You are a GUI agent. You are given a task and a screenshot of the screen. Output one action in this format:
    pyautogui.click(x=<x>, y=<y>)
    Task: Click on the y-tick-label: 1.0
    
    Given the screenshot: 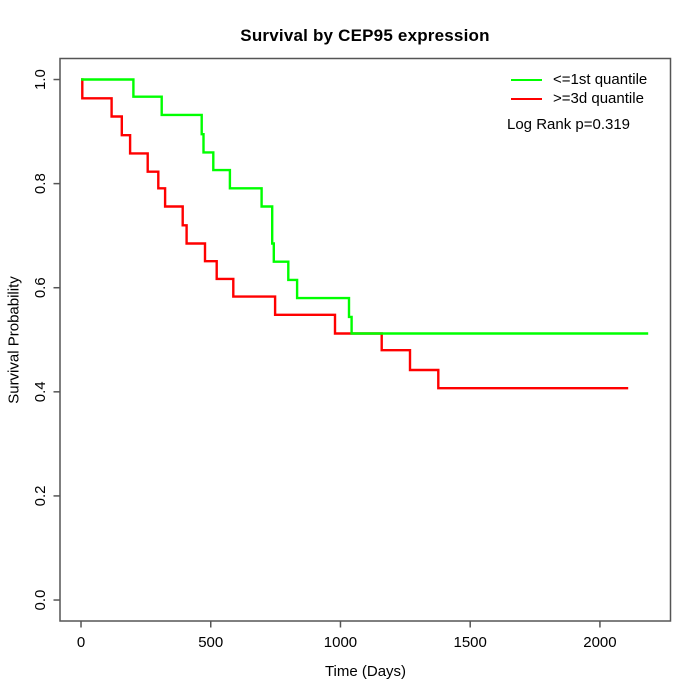 What is the action you would take?
    pyautogui.click(x=40, y=79)
    